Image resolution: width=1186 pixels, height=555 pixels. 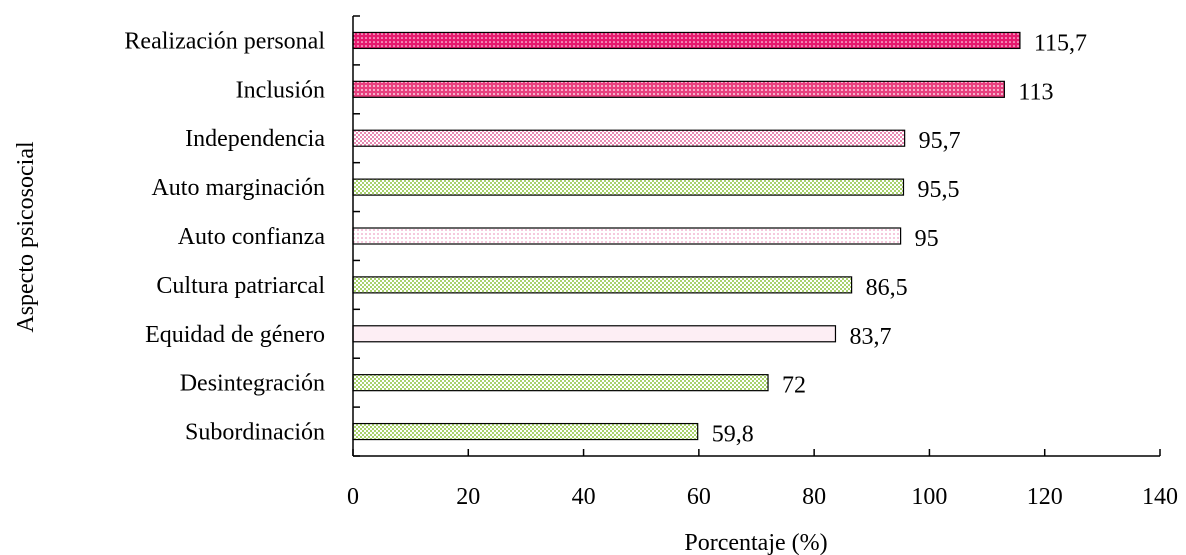 I want to click on category-label-5: Cultura patriarcal, so click(x=240, y=286).